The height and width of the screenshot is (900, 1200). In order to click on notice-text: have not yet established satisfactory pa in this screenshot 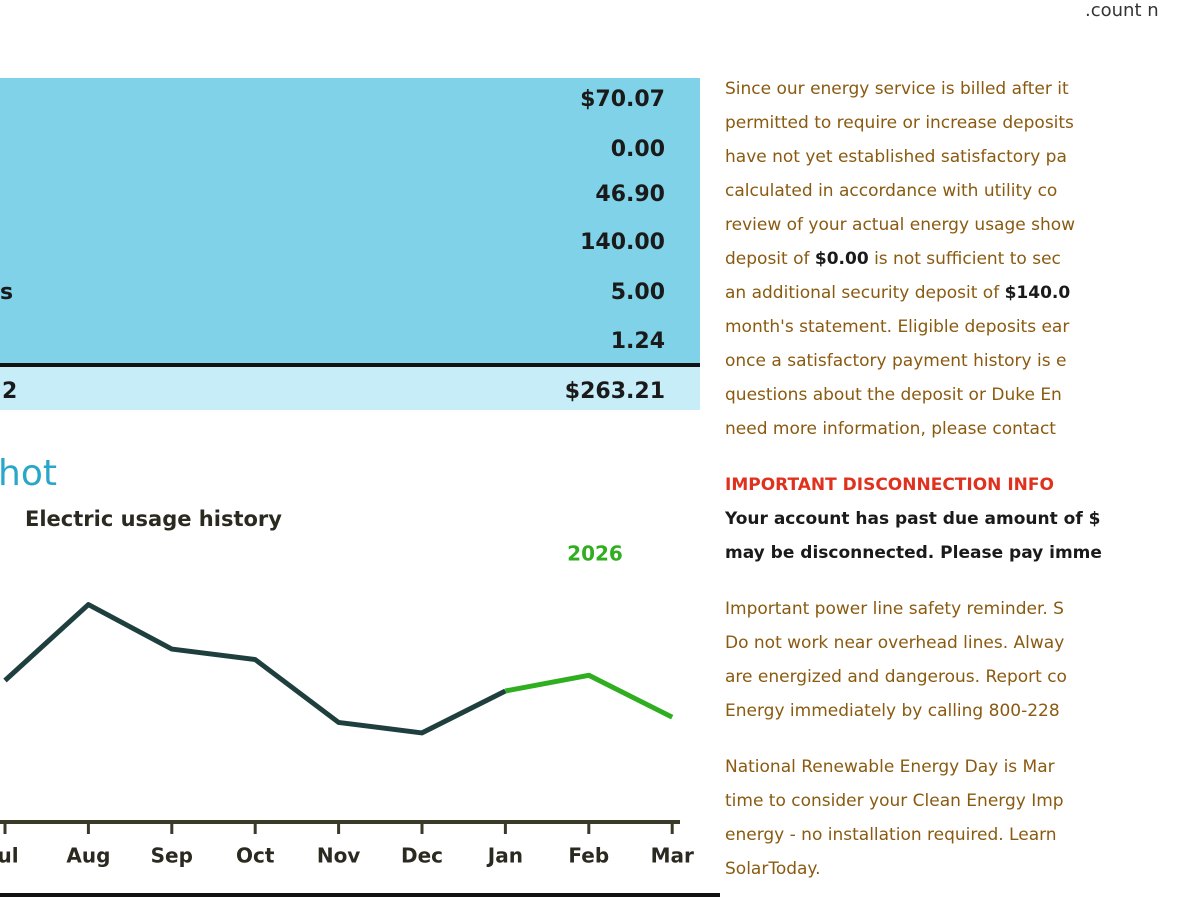, I will do `click(896, 157)`.